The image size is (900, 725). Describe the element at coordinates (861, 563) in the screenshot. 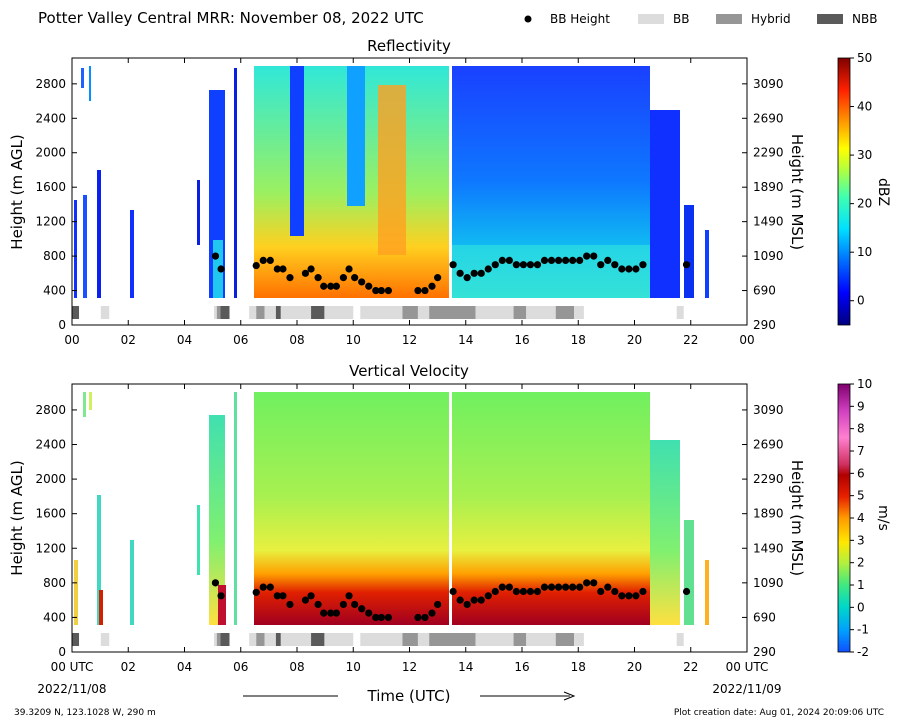

I see `colorbar-tick-label: 2` at that location.